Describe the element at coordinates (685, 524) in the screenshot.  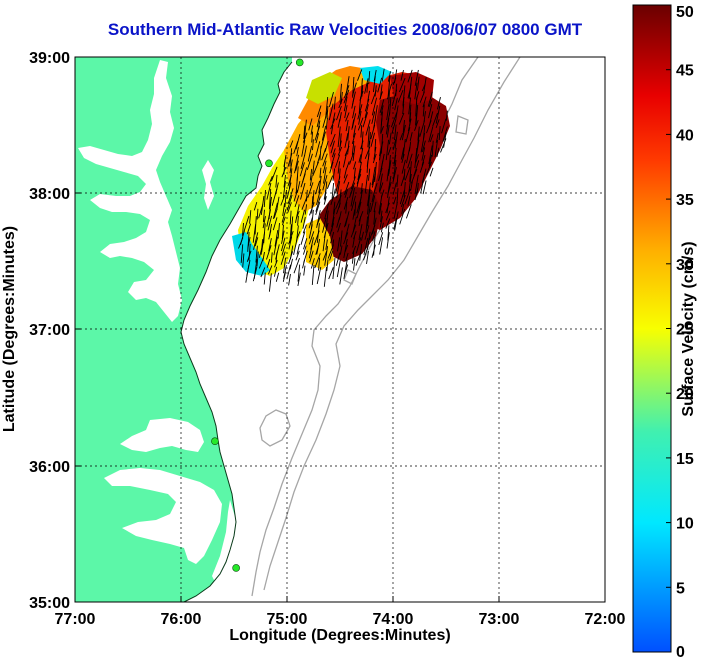
I see `colorbar-tick-label: 10` at that location.